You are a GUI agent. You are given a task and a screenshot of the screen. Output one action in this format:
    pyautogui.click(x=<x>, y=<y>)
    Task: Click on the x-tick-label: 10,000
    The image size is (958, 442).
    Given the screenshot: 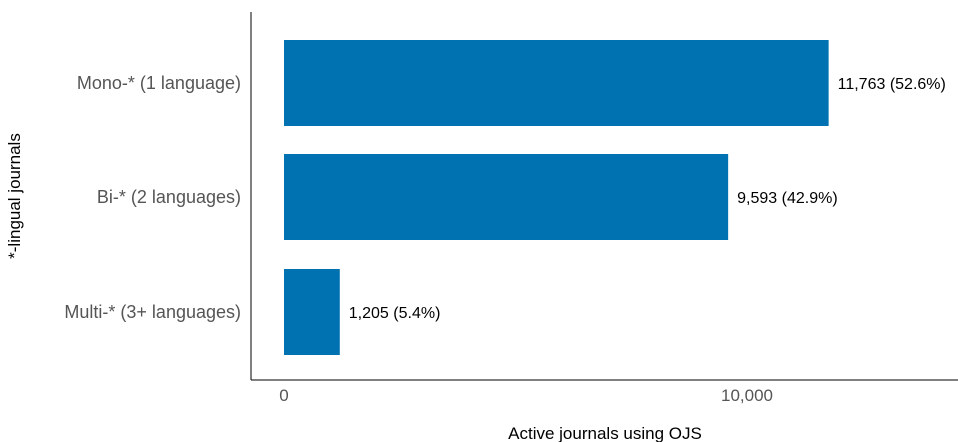 What is the action you would take?
    pyautogui.click(x=747, y=395)
    